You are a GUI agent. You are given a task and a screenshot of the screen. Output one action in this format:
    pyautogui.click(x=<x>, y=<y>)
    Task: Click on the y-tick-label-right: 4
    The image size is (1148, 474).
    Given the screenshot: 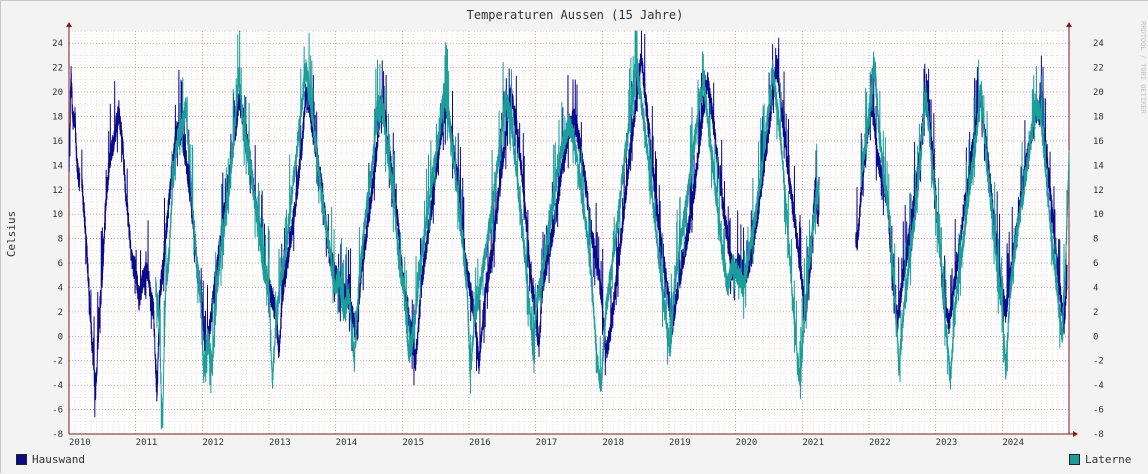 What is the action you would take?
    pyautogui.click(x=1095, y=288)
    